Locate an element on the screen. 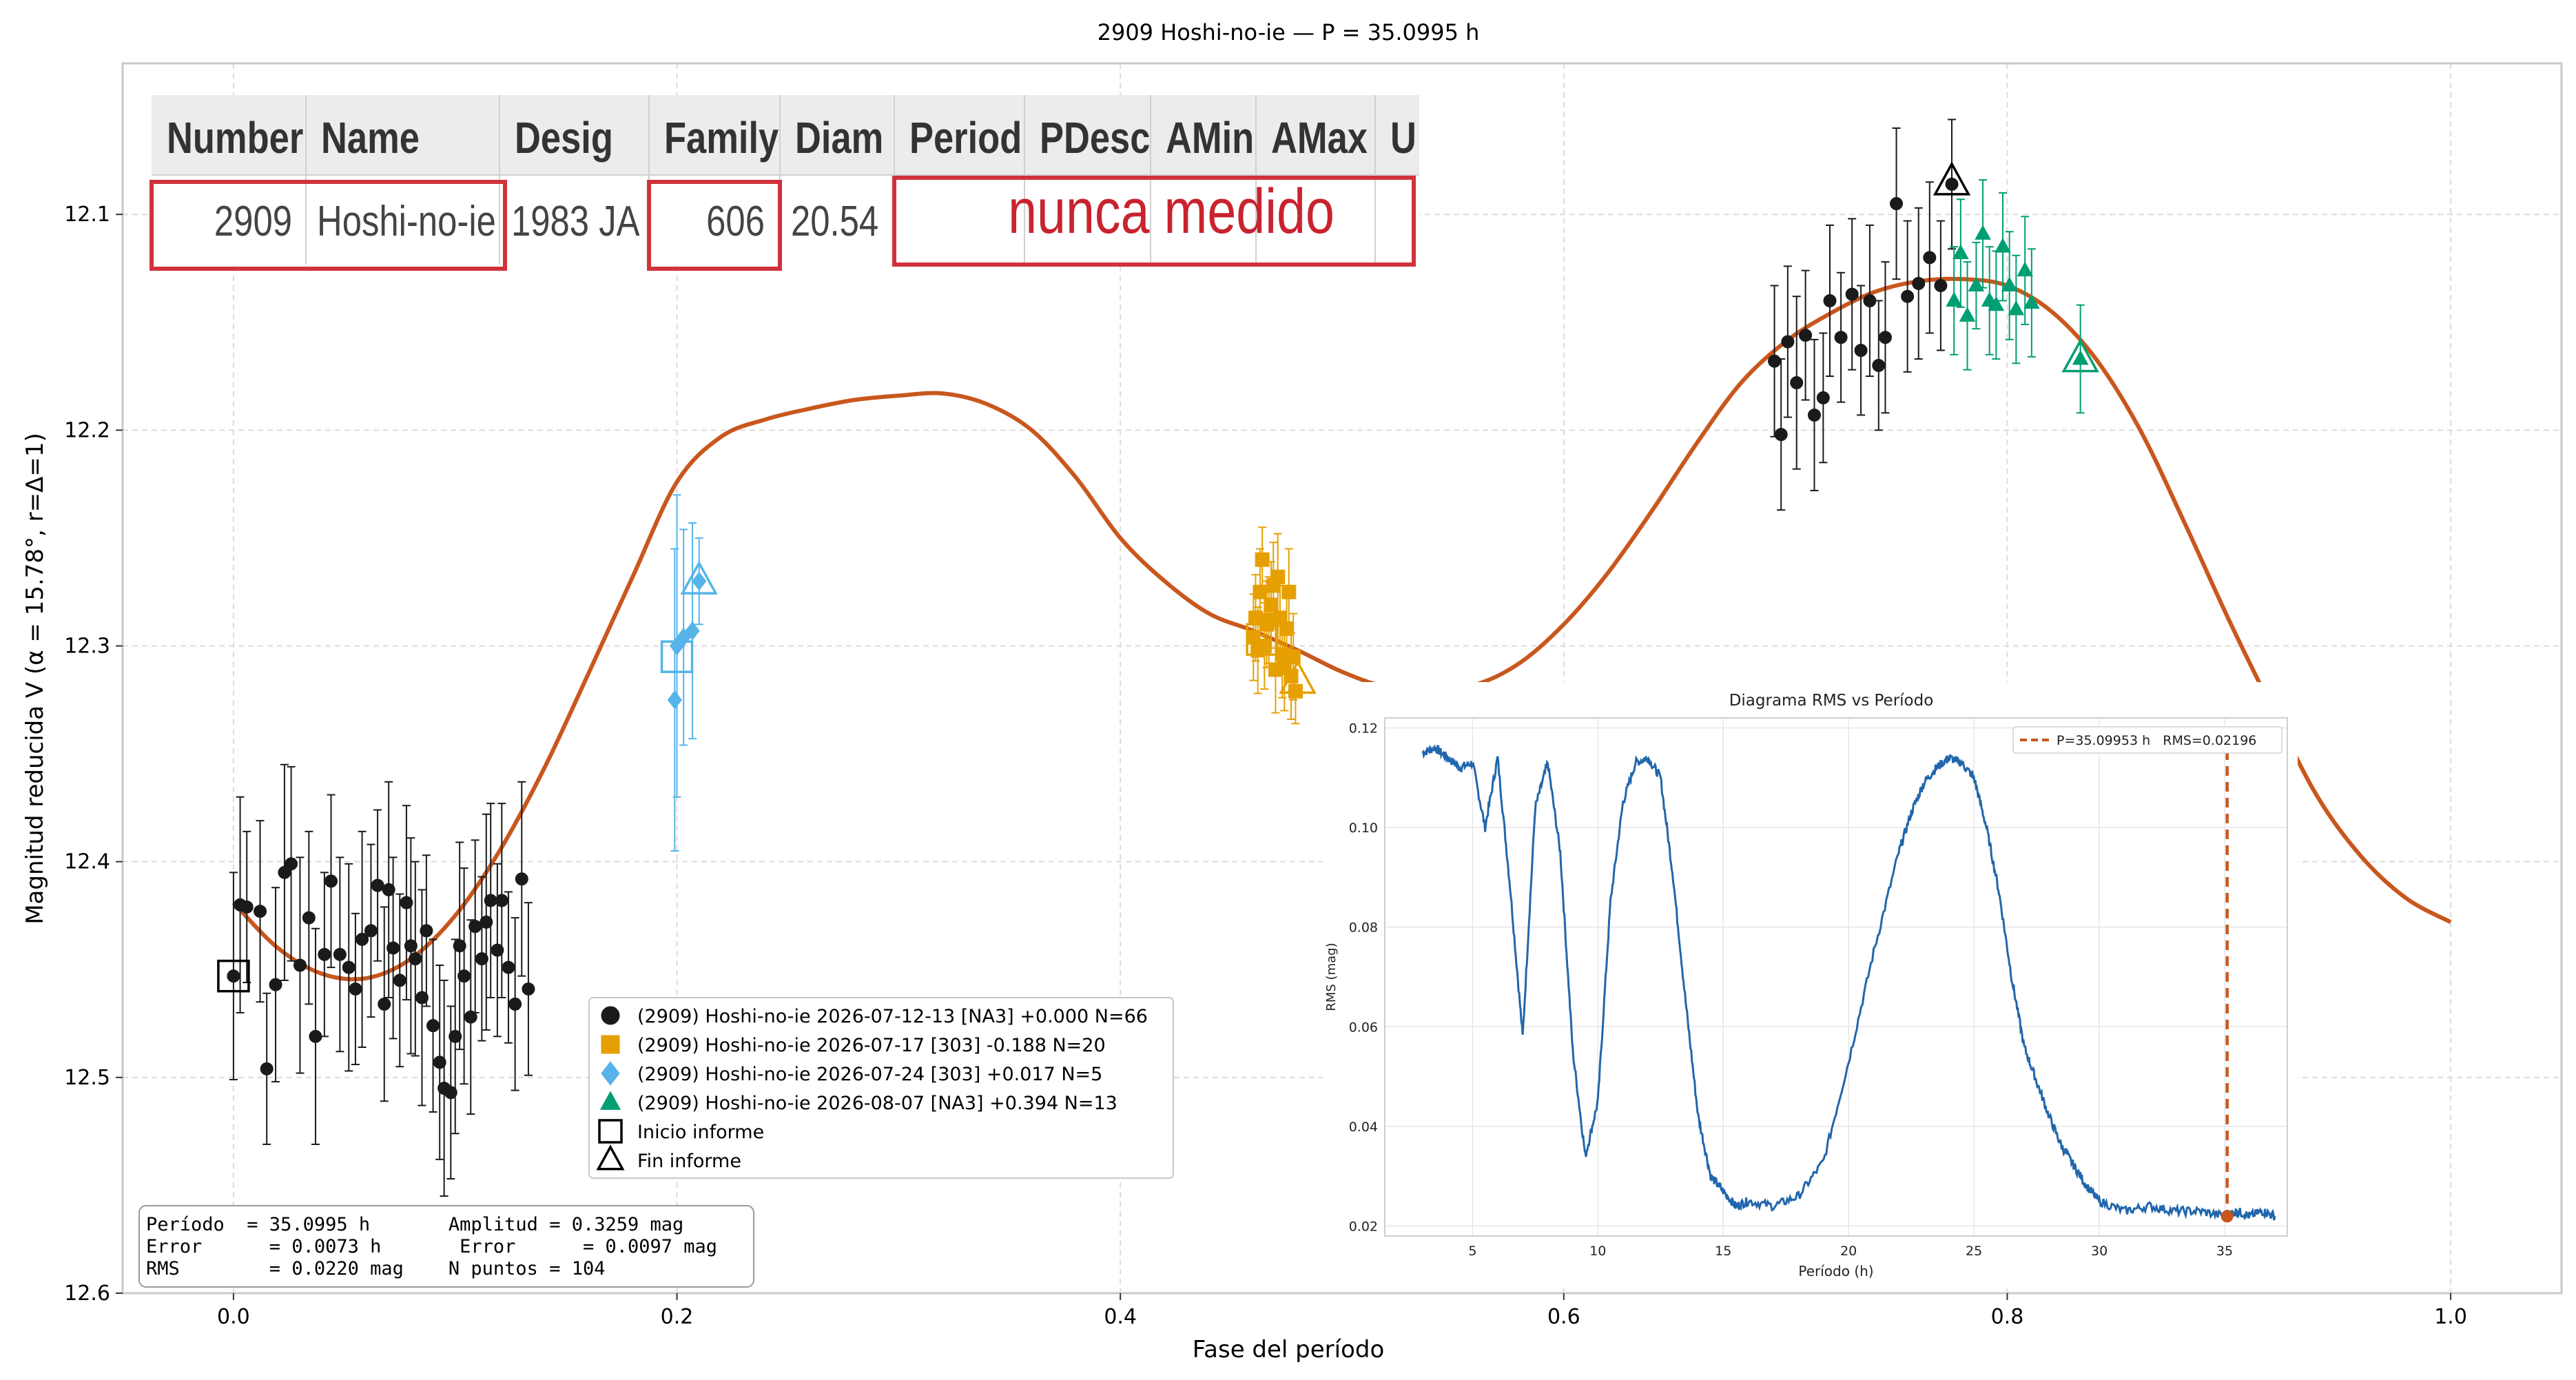  table-header-cell: Name is located at coordinates (370, 138).